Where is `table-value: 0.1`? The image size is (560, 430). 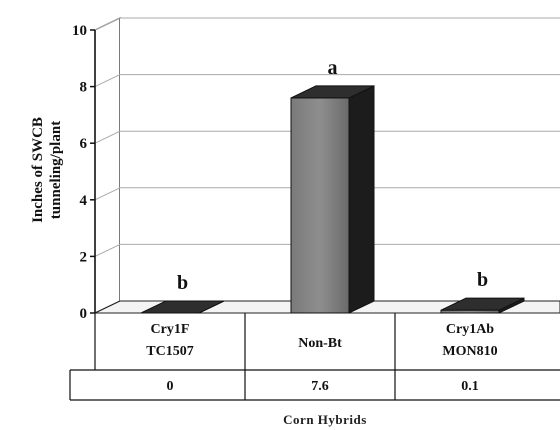
table-value: 0.1 is located at coordinates (470, 386).